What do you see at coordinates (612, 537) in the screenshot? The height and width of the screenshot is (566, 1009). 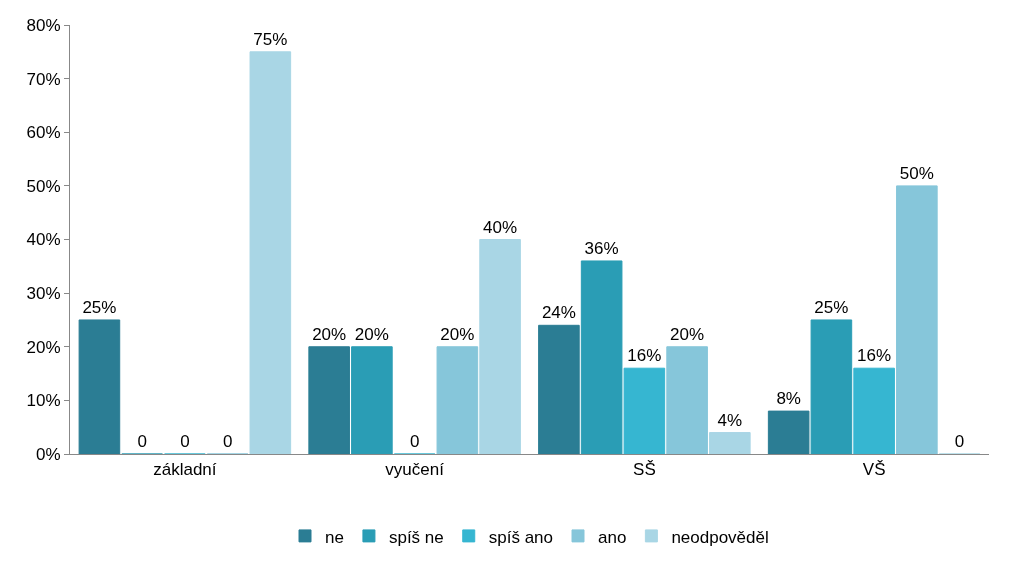 I see `legend-label: ano` at bounding box center [612, 537].